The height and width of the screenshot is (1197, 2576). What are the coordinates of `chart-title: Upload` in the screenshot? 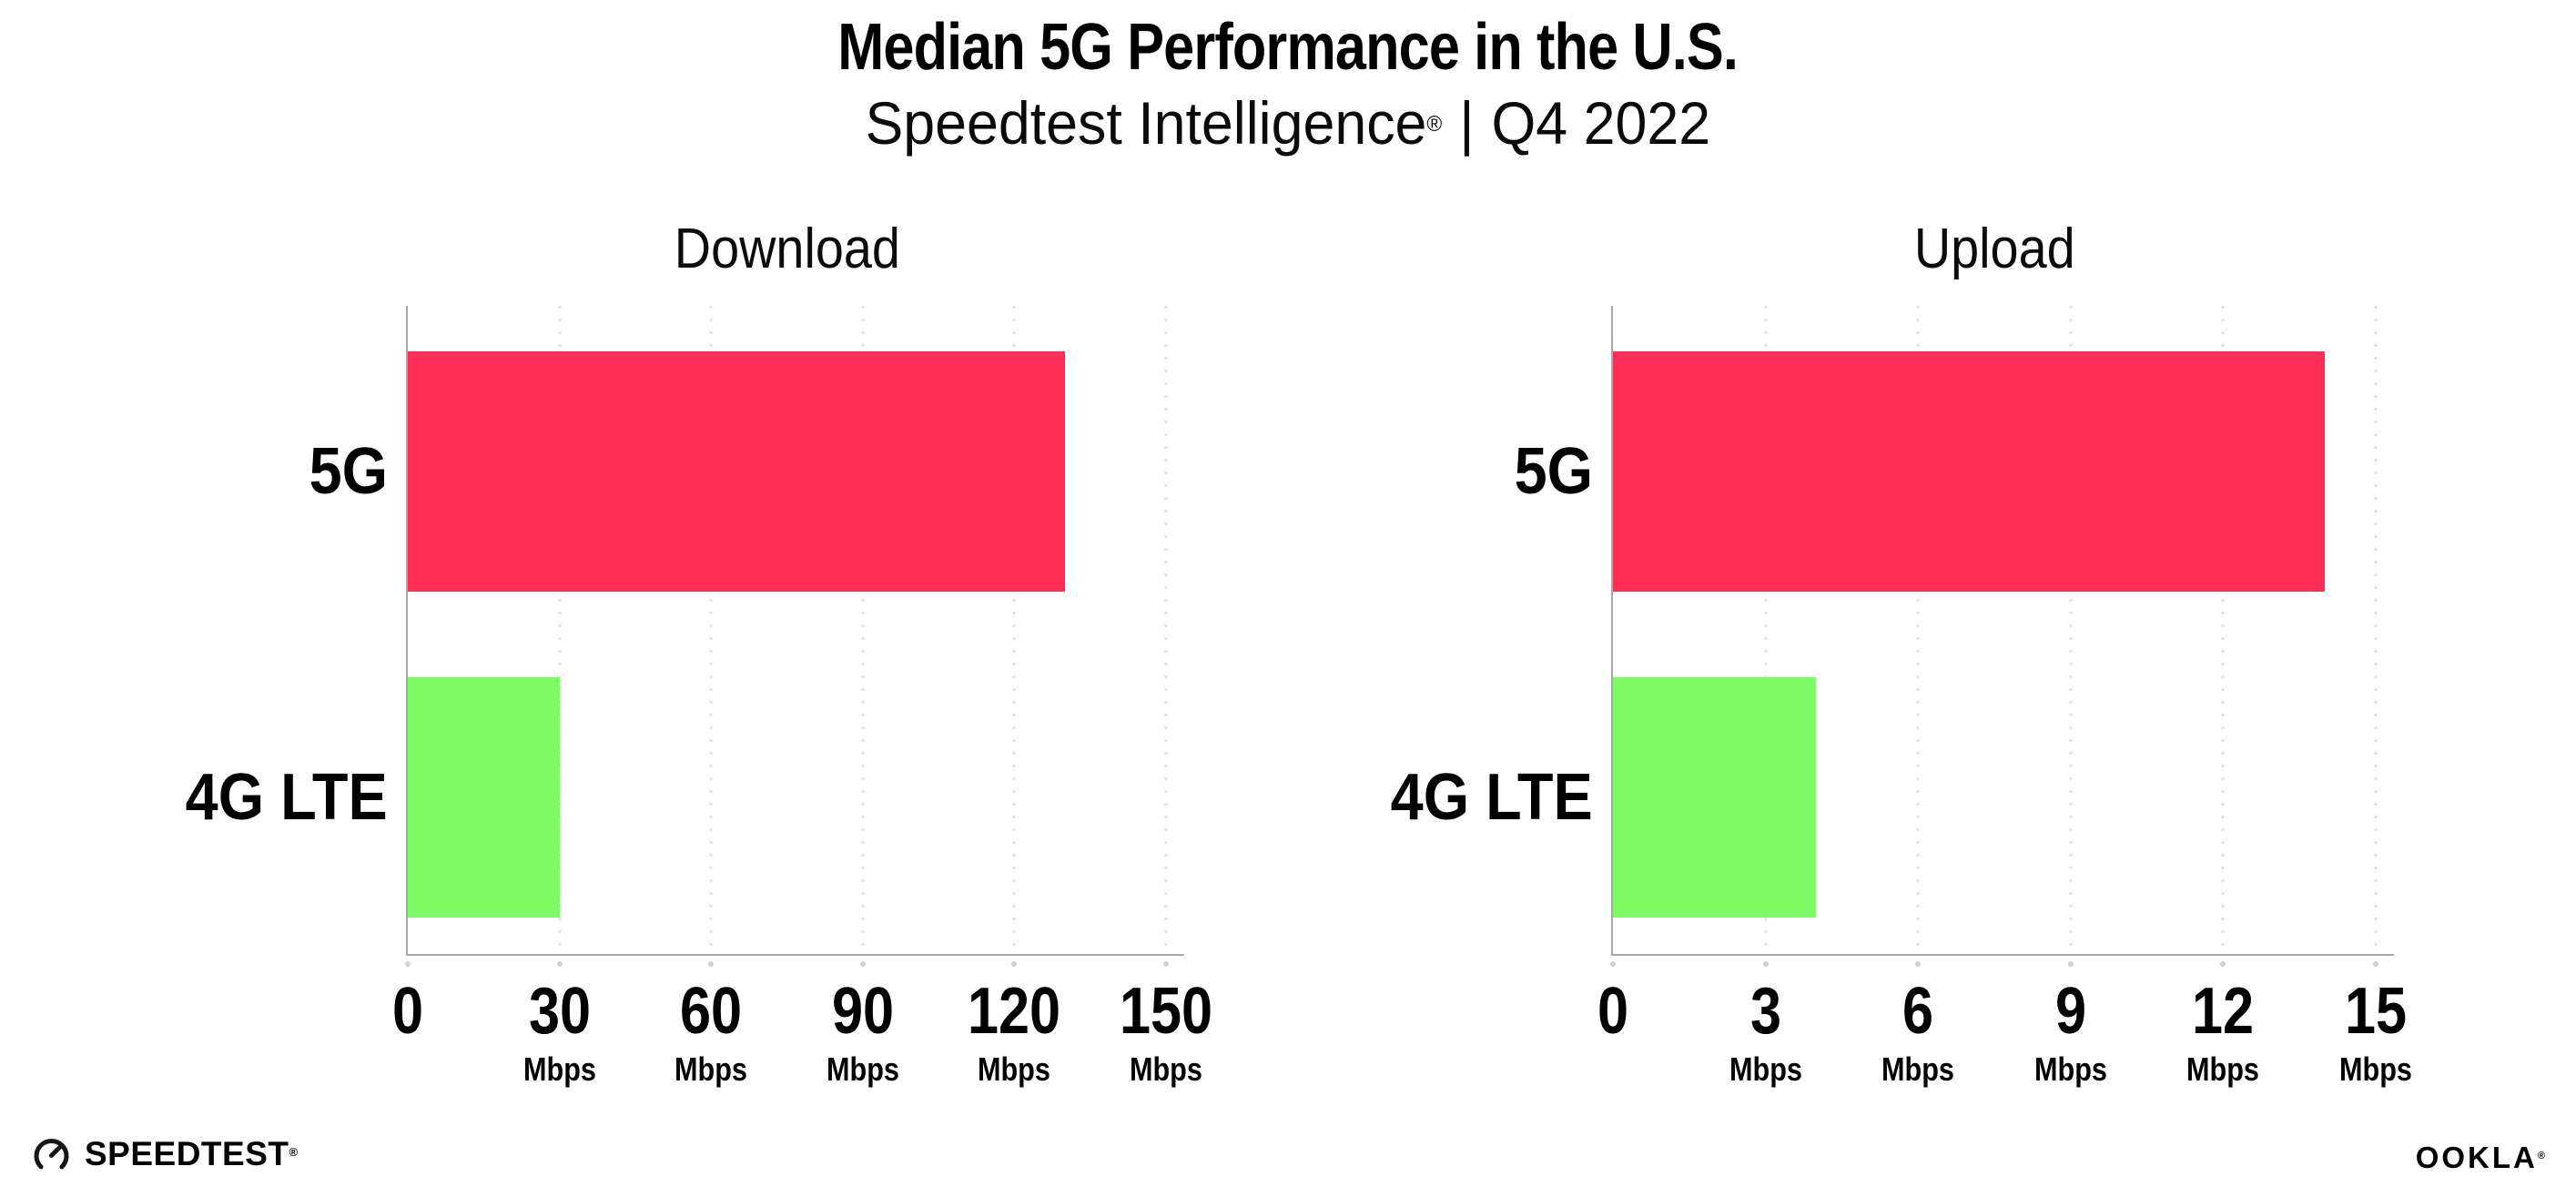 It's located at (1994, 249).